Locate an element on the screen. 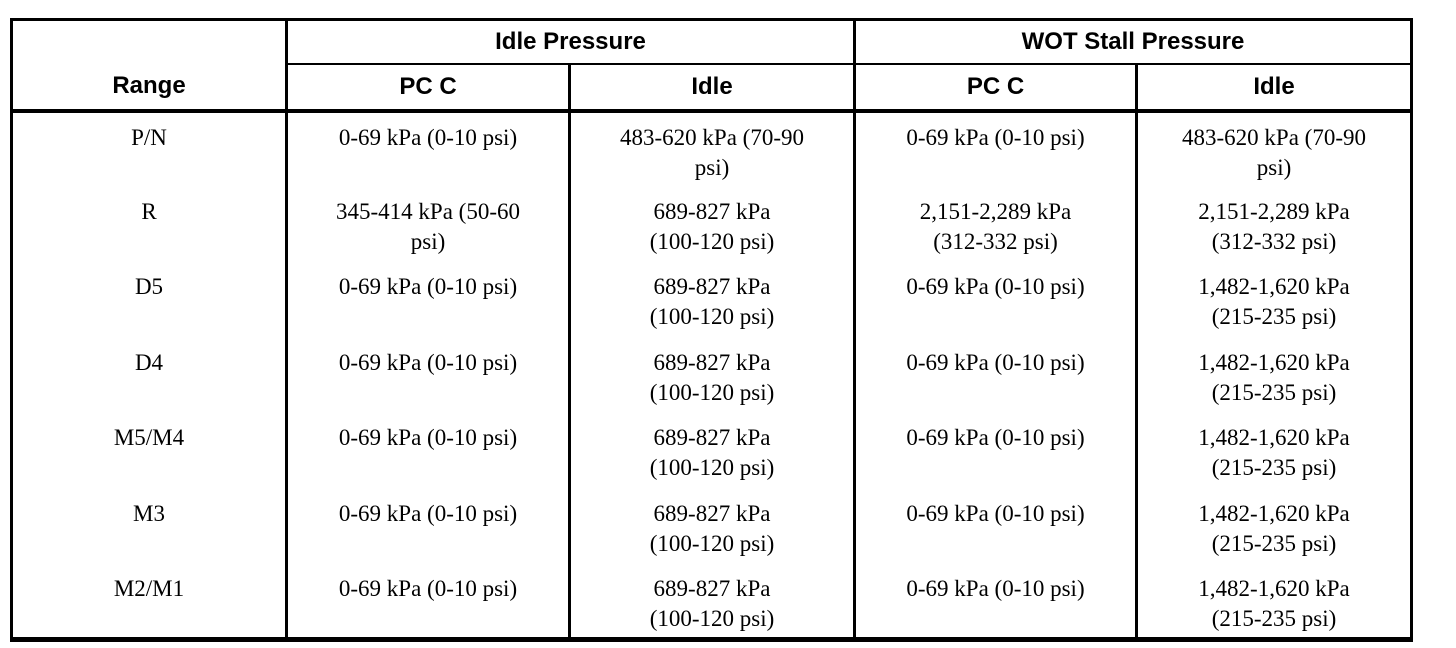 Image resolution: width=1456 pixels, height=648 pixels. range-column-header: Range is located at coordinates (149, 85).